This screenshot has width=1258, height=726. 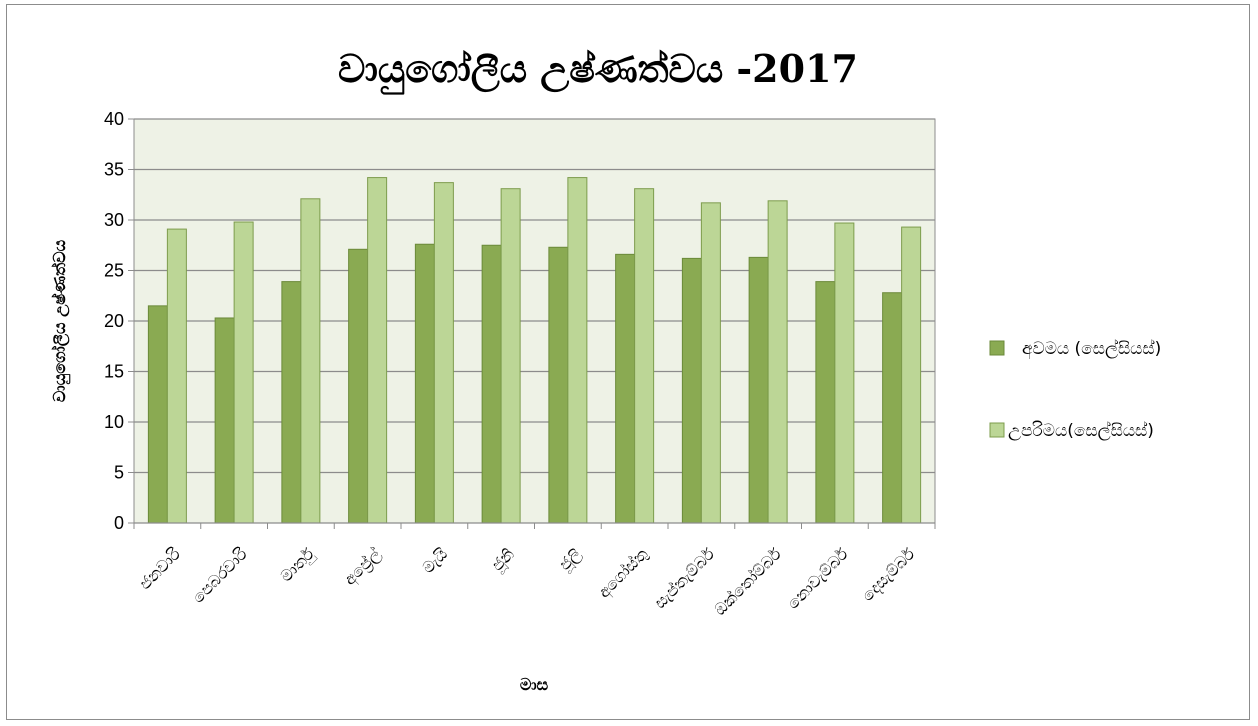 I want to click on y-tick-label: 10, so click(x=114, y=422).